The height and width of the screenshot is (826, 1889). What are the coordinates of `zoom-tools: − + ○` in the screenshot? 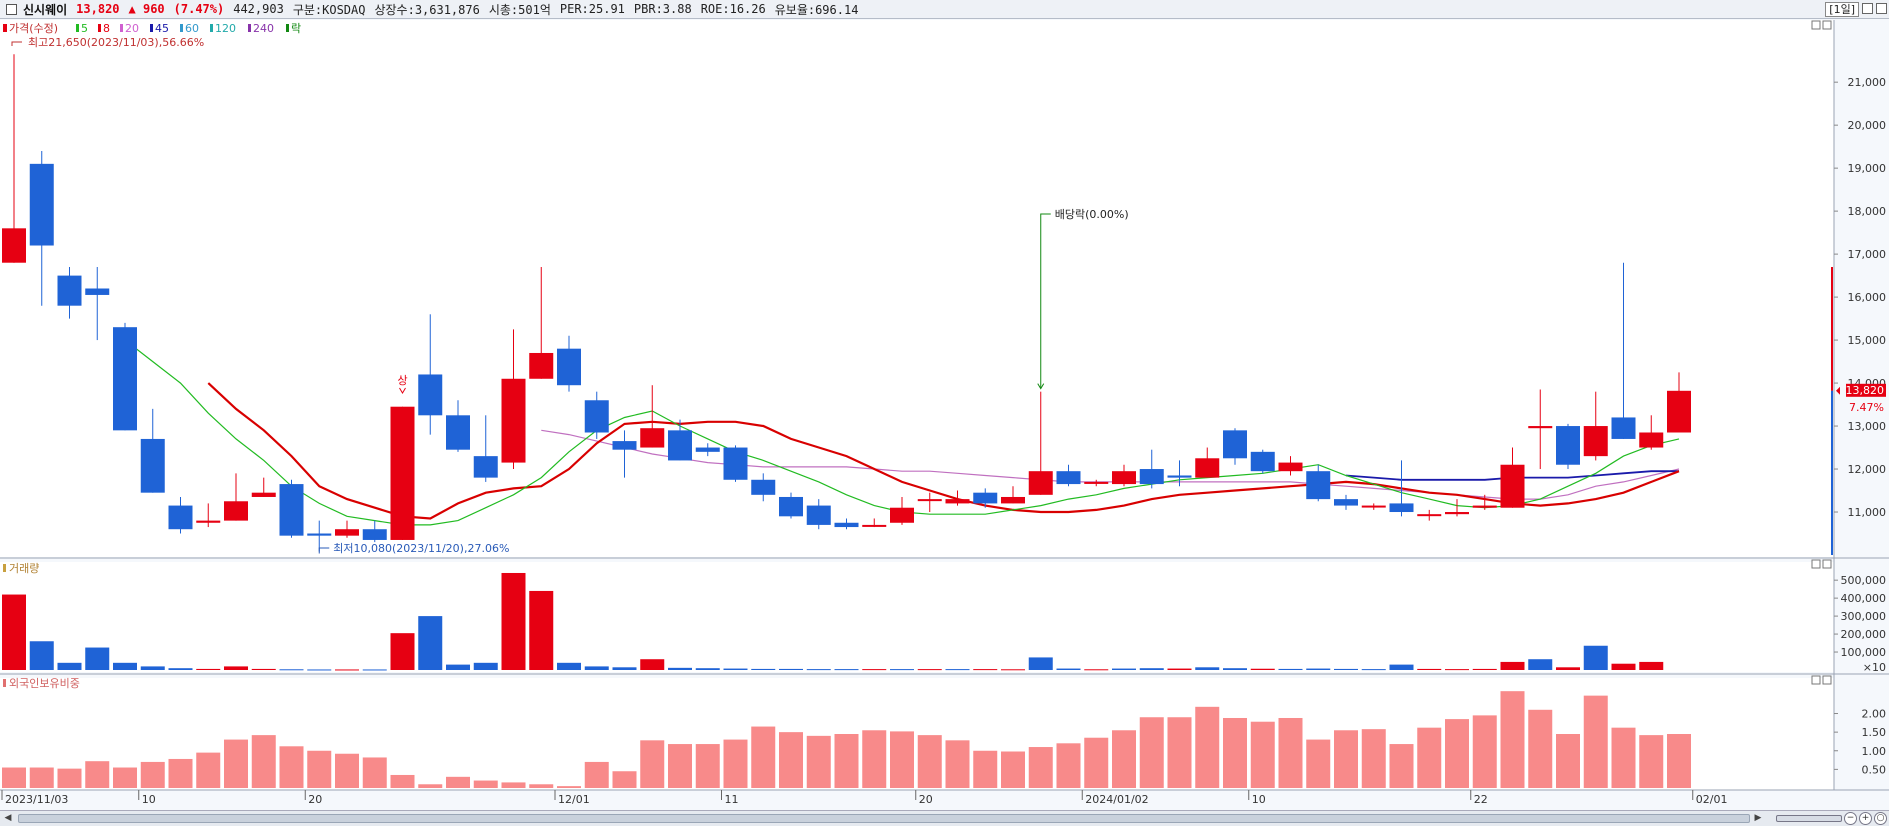 It's located at (1831, 818).